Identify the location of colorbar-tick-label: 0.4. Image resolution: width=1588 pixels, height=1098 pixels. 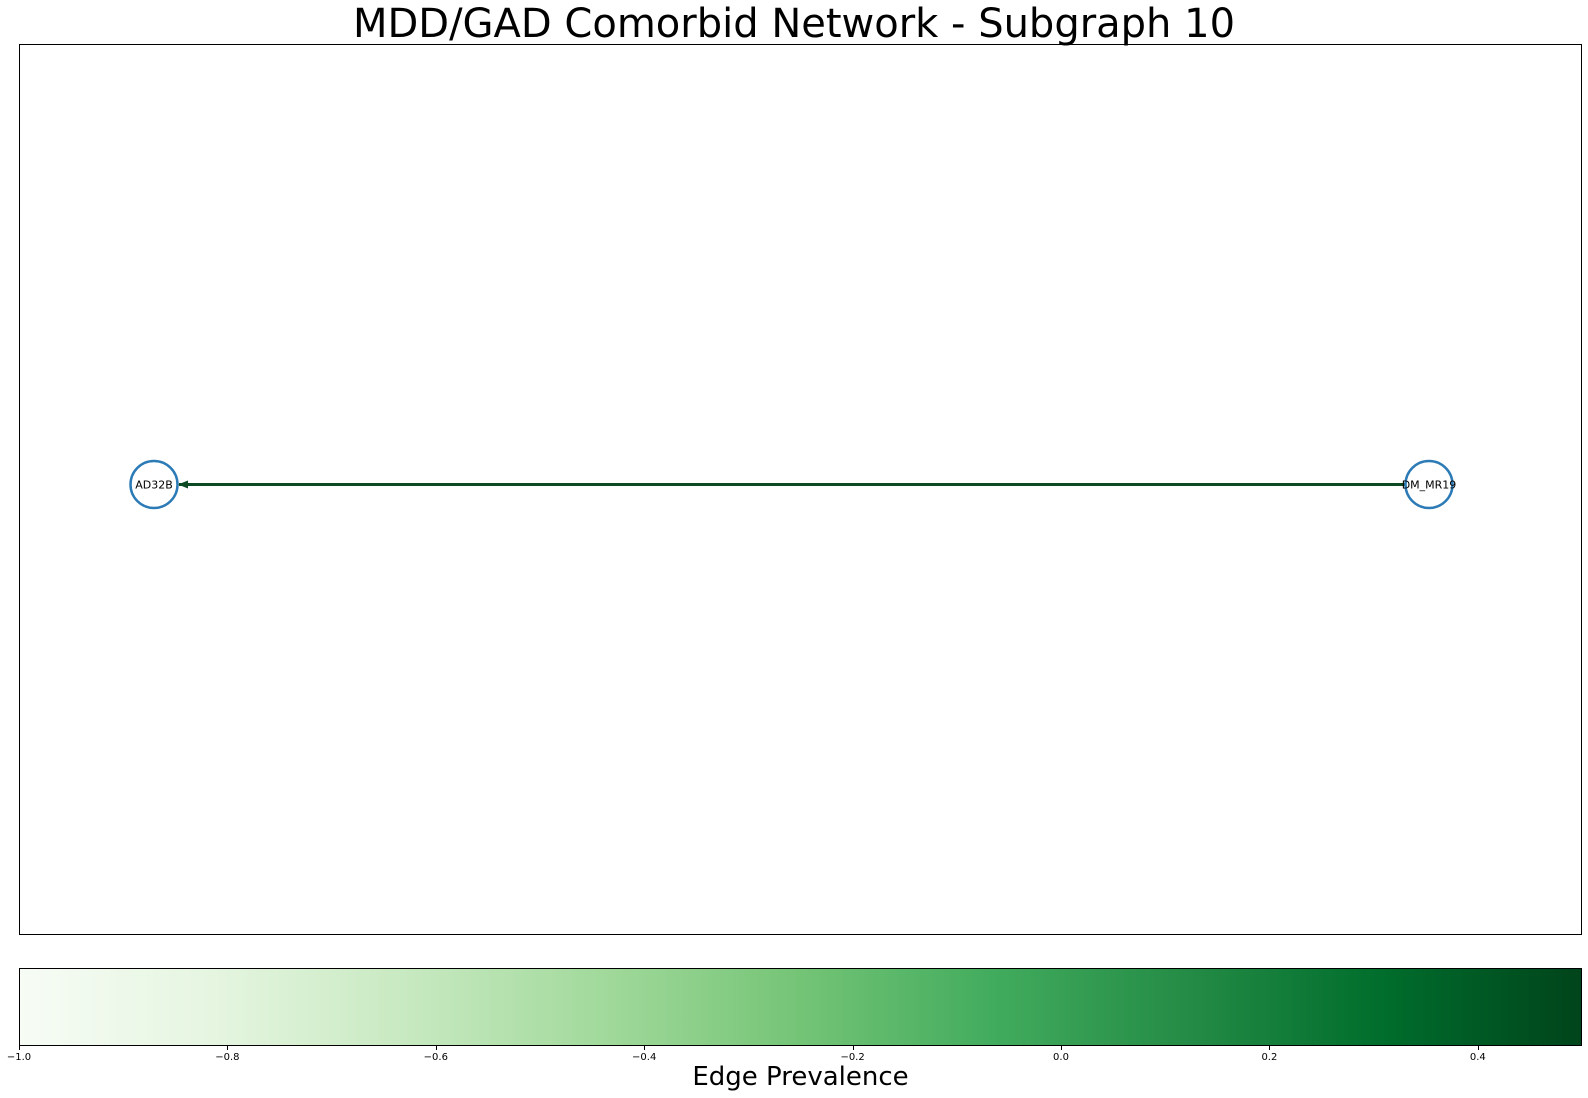
(1477, 1057).